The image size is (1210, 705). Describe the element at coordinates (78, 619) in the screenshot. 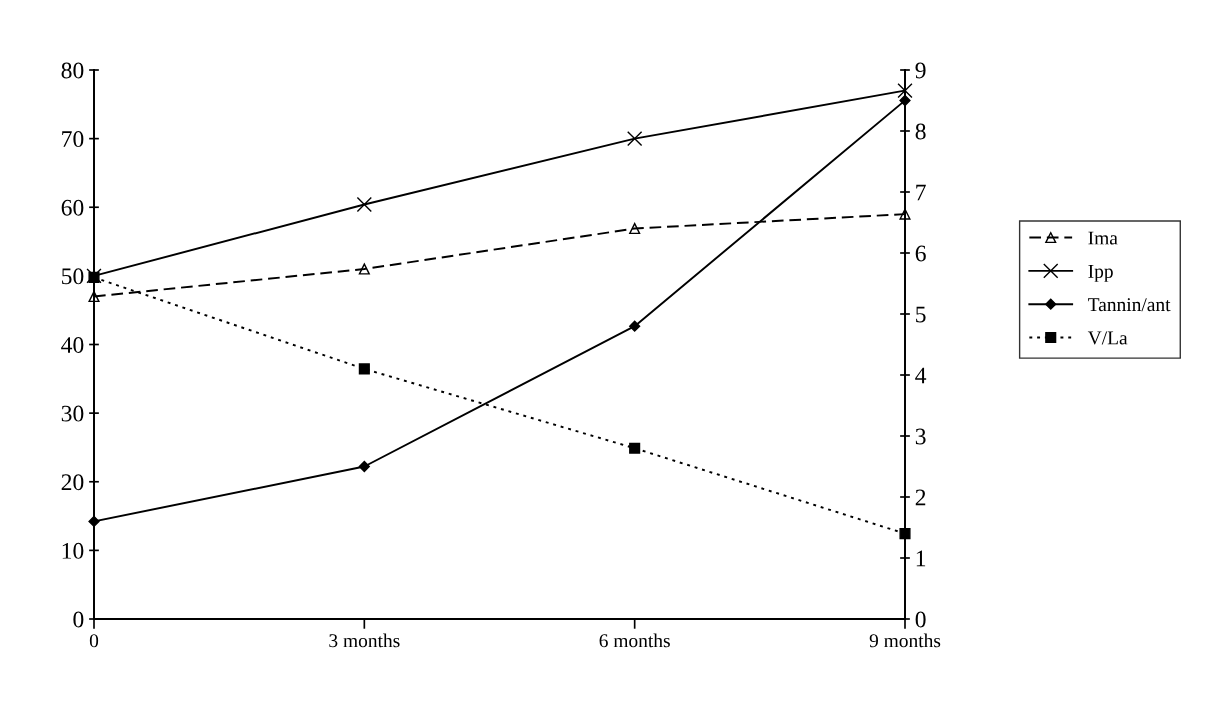

I see `y-tick-label: 0` at that location.